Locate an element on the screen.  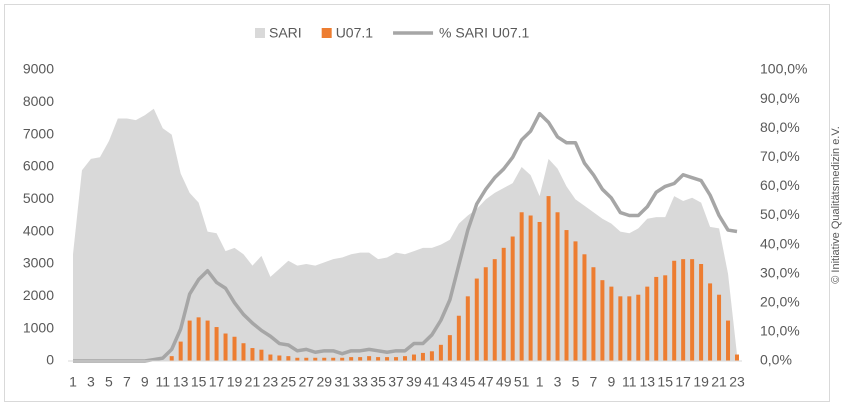
y2-tick-label: 40,0% is located at coordinates (780, 243).